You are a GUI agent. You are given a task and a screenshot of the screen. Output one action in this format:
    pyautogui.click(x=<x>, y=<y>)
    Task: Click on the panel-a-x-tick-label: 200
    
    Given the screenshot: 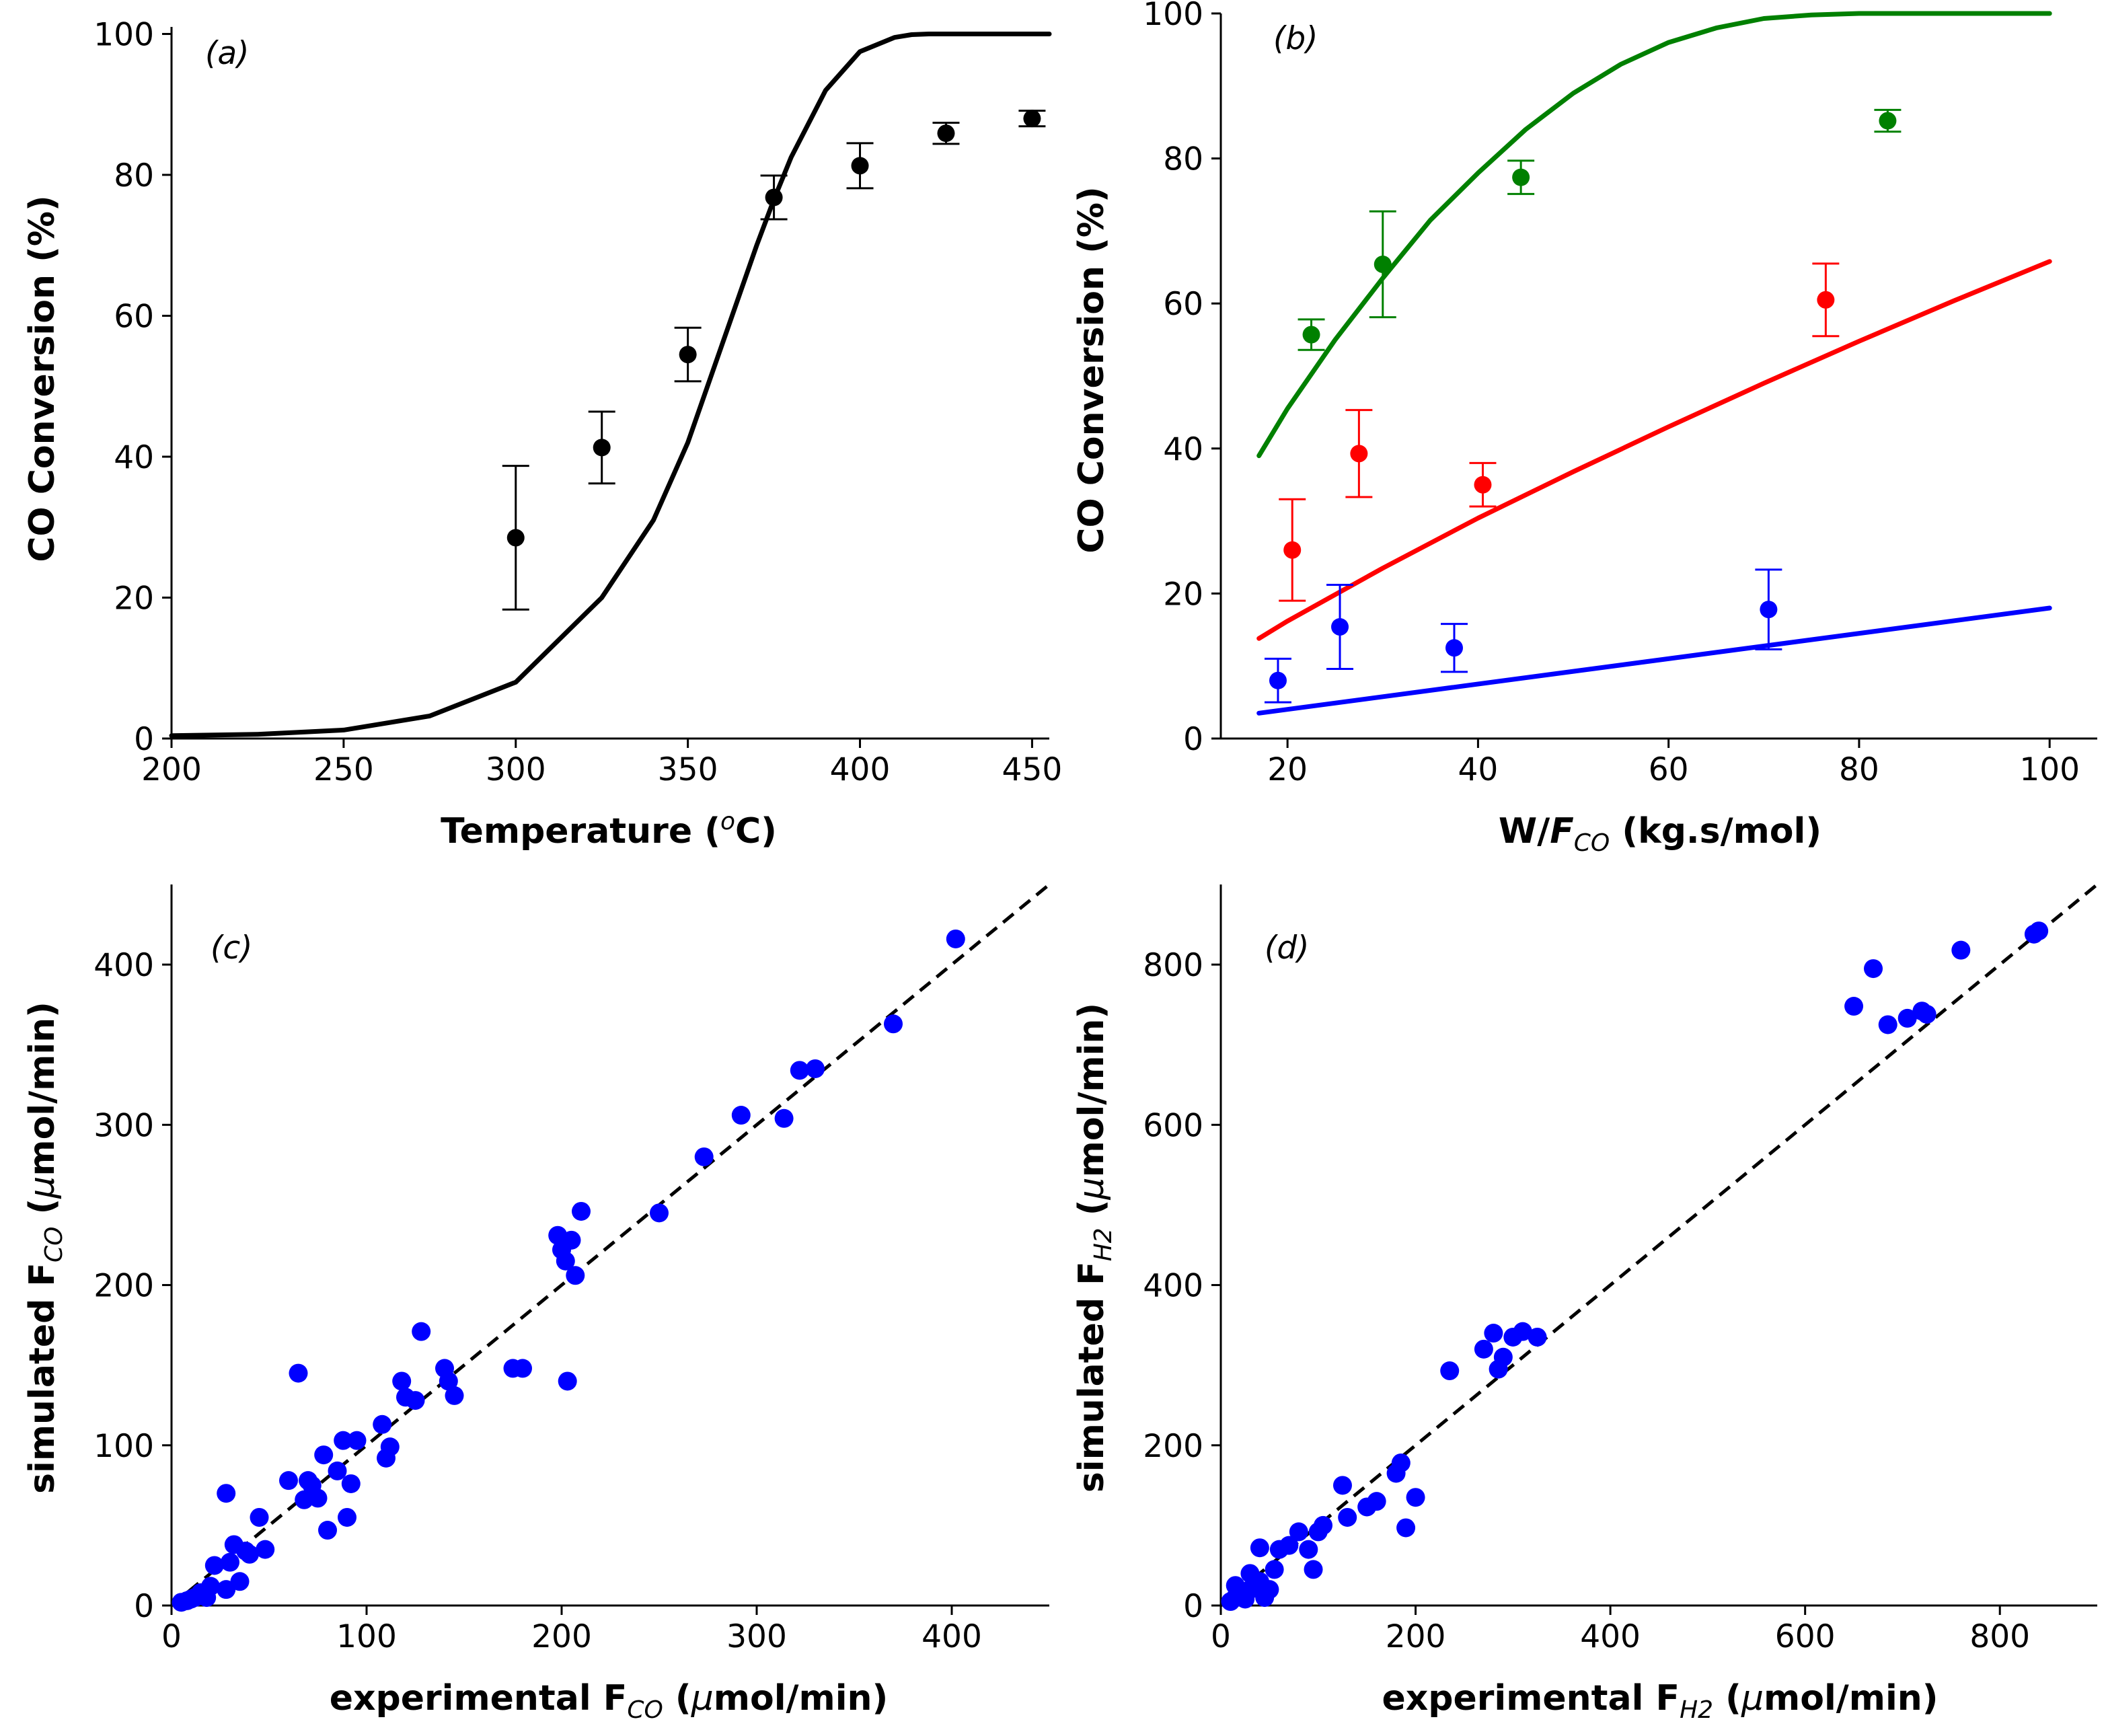 What is the action you would take?
    pyautogui.click(x=171, y=769)
    